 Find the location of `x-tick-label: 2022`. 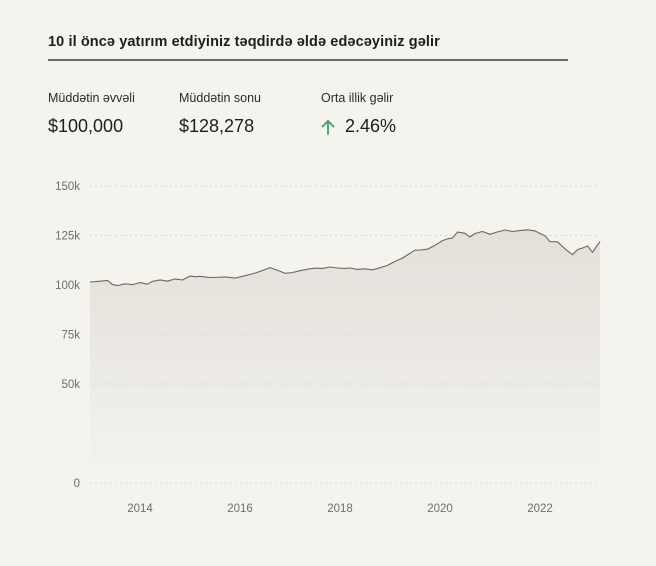

x-tick-label: 2022 is located at coordinates (540, 509).